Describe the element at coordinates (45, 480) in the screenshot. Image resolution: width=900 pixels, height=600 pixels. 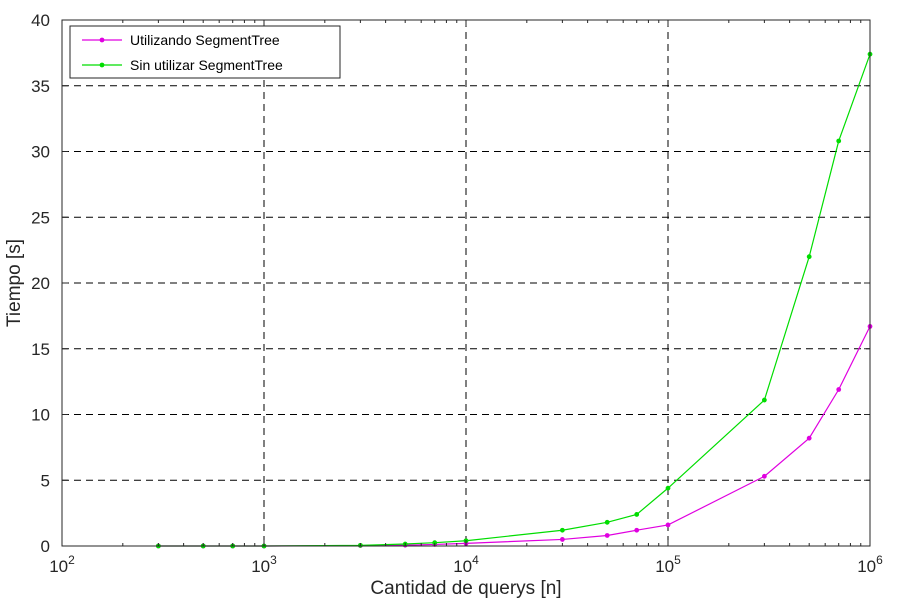
I see `y-tick-label: 5` at that location.